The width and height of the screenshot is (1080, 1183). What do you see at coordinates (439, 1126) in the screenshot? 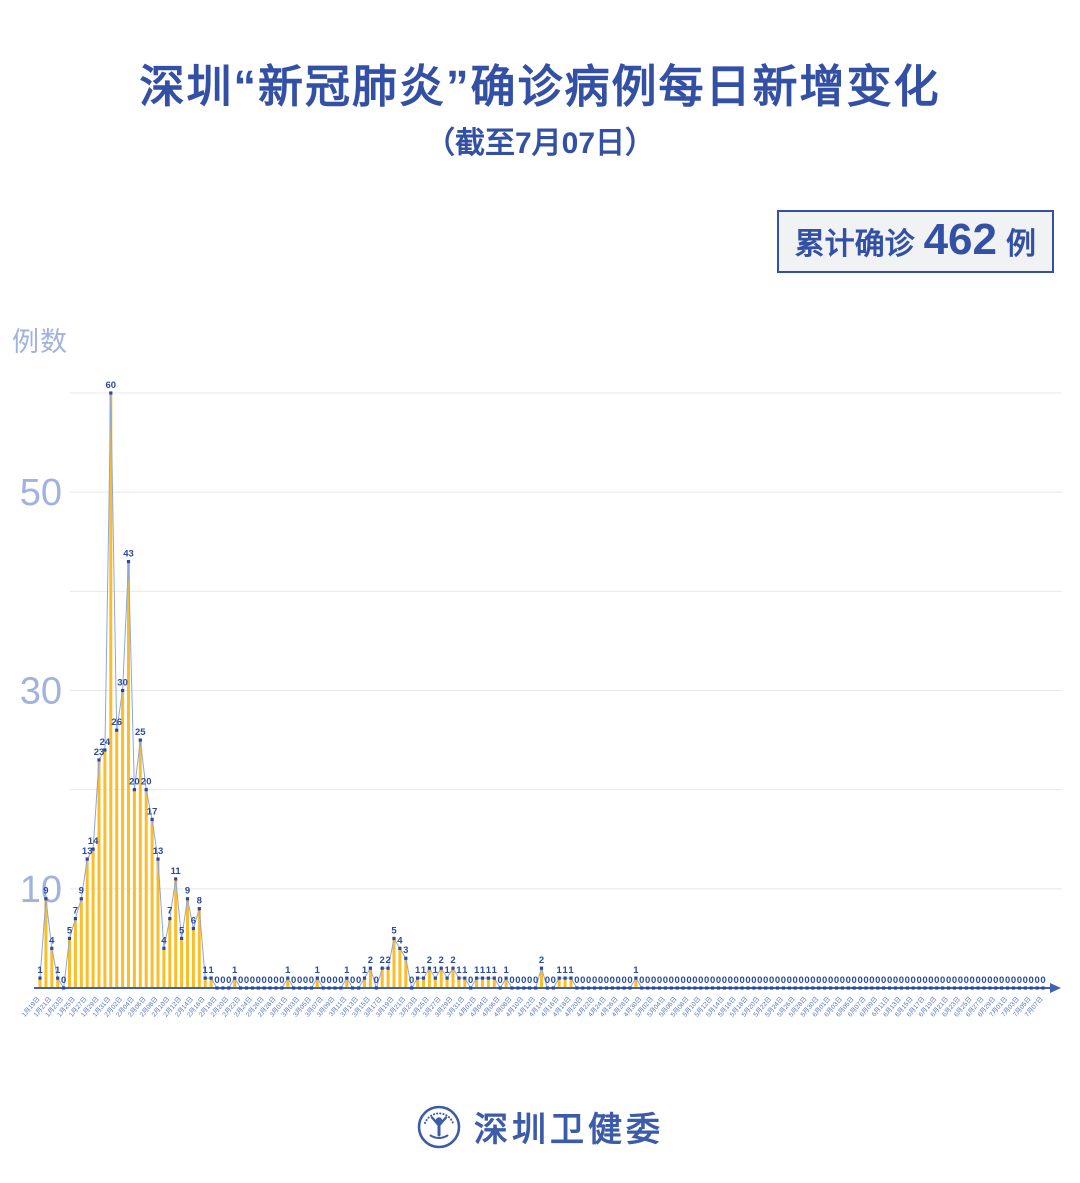
I see `szwjw-logo-icon` at bounding box center [439, 1126].